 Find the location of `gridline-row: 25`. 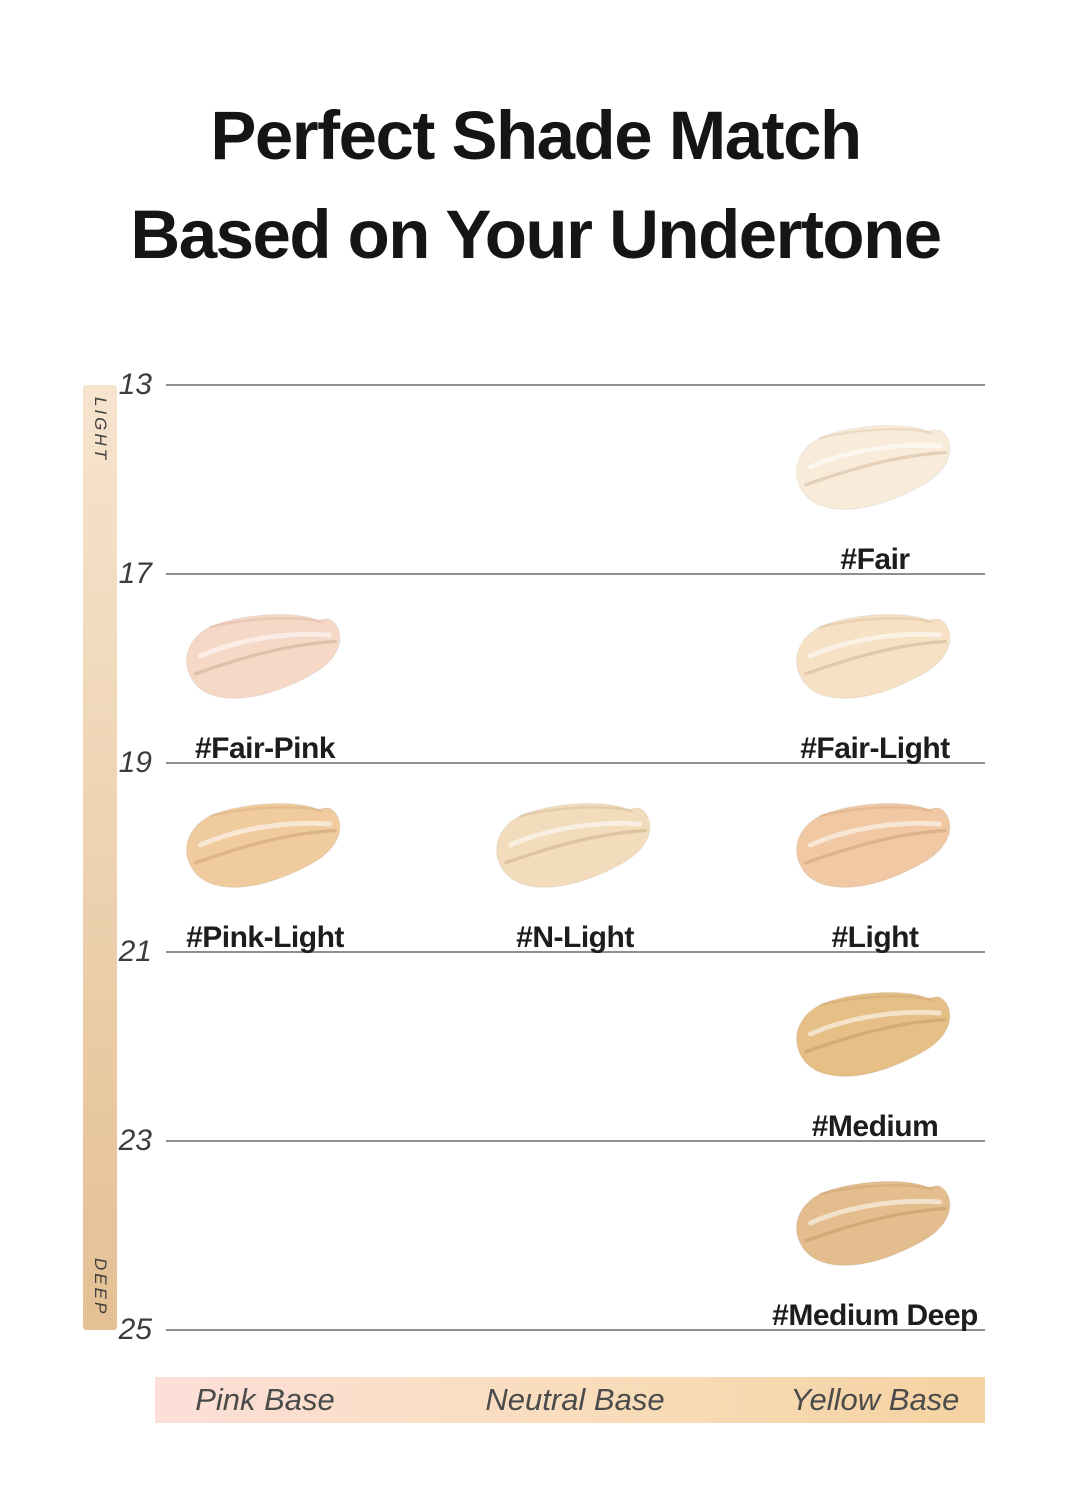

gridline-row: 25 is located at coordinates (522, 1329).